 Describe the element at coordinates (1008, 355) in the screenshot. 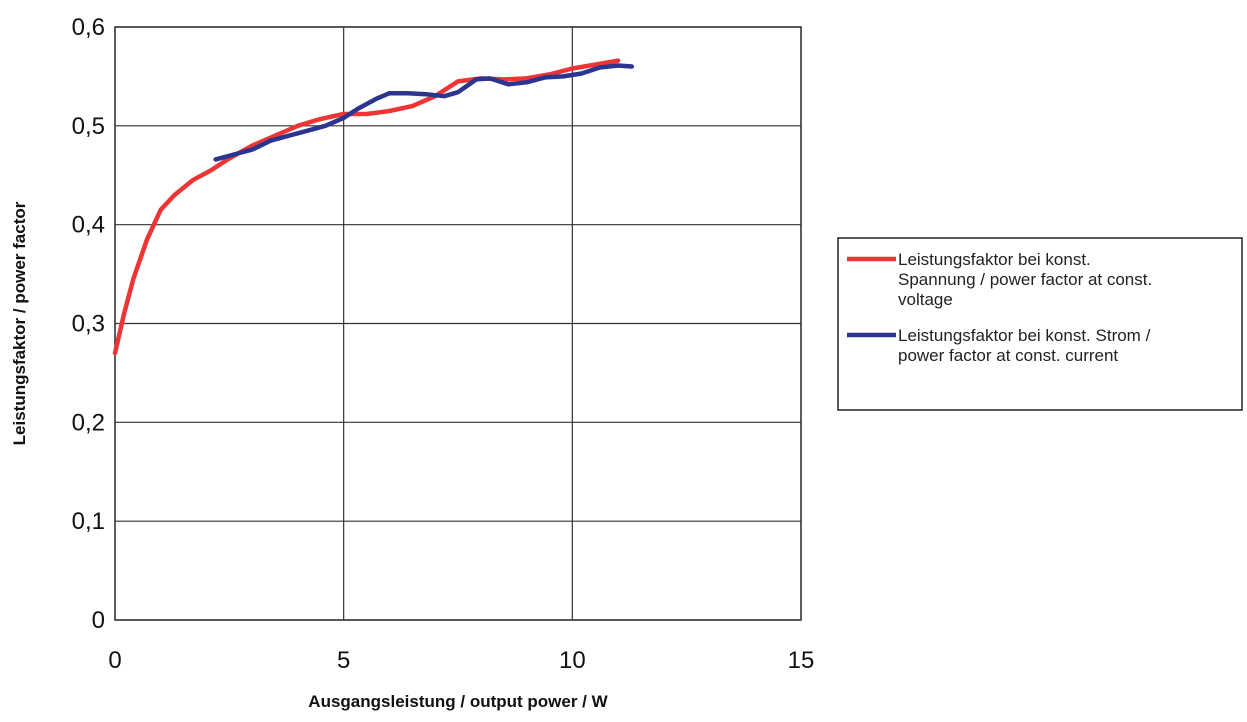

I see `legend-entry-line: power factor at const. current` at that location.